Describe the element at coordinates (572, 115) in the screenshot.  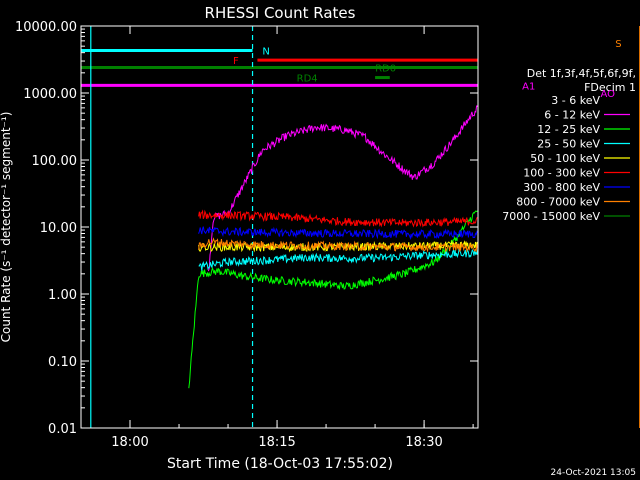
I see `legend-entry-label: 6 - 12 keV` at that location.